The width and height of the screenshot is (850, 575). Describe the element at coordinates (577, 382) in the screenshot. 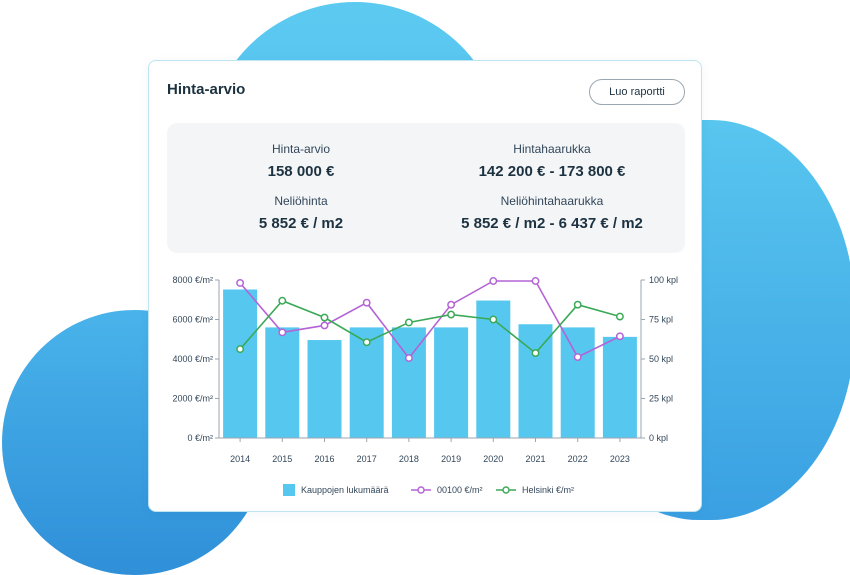

I see `bar-2022` at that location.